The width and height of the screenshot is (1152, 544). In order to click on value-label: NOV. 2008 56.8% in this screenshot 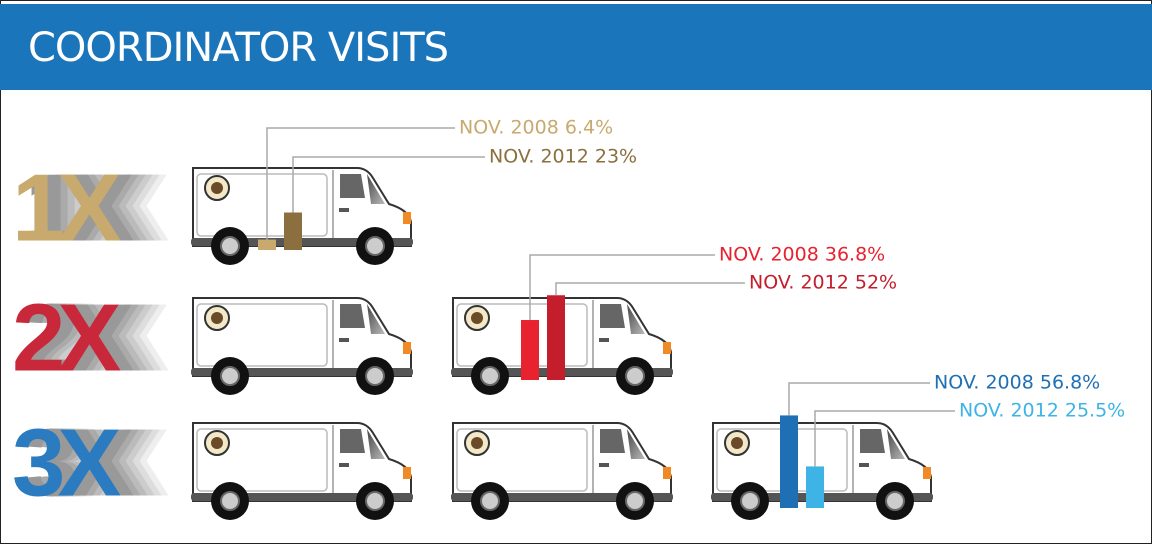, I will do `click(1017, 383)`.